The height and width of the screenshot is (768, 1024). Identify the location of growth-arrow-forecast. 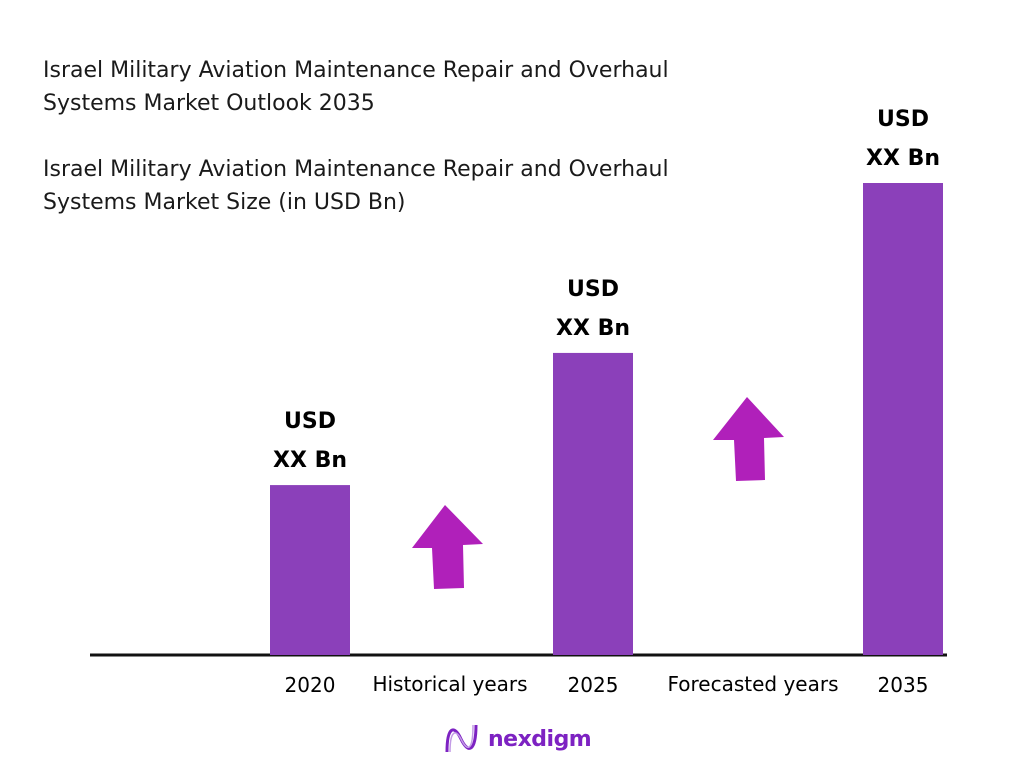
(748, 439).